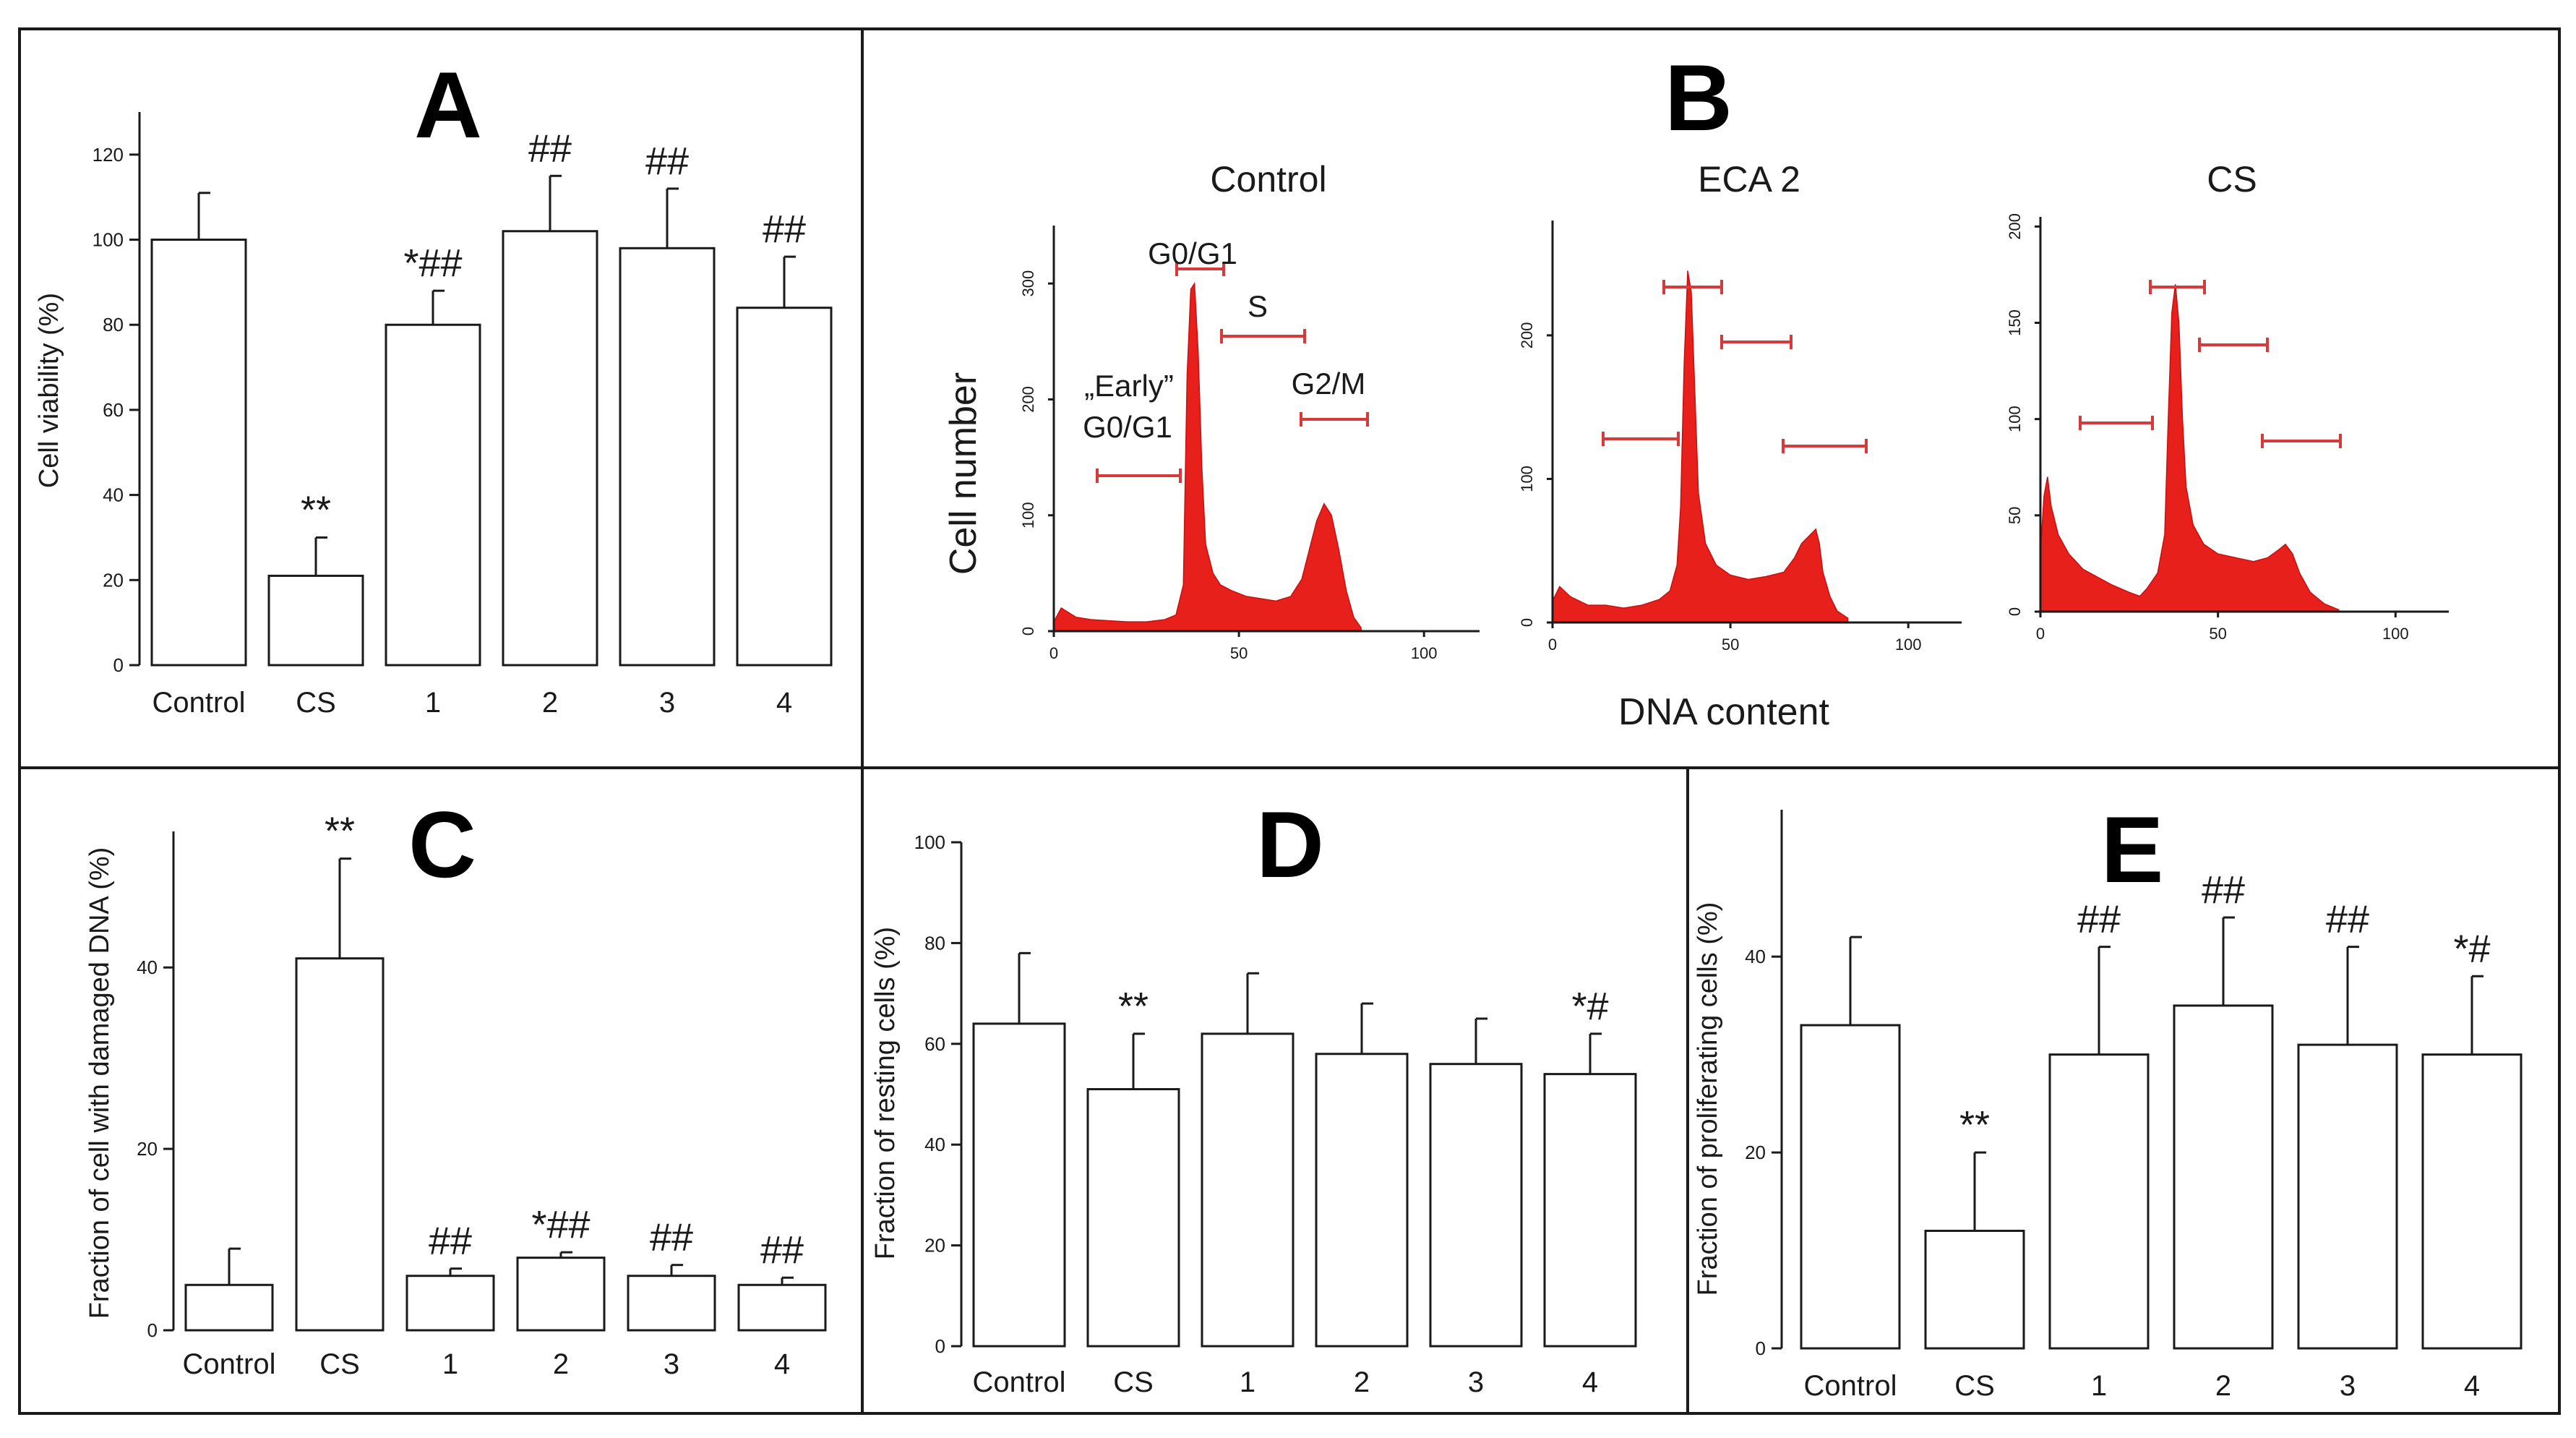 The height and width of the screenshot is (1438, 2576). What do you see at coordinates (109, 155) in the screenshot?
I see `y-tick-label: 120` at bounding box center [109, 155].